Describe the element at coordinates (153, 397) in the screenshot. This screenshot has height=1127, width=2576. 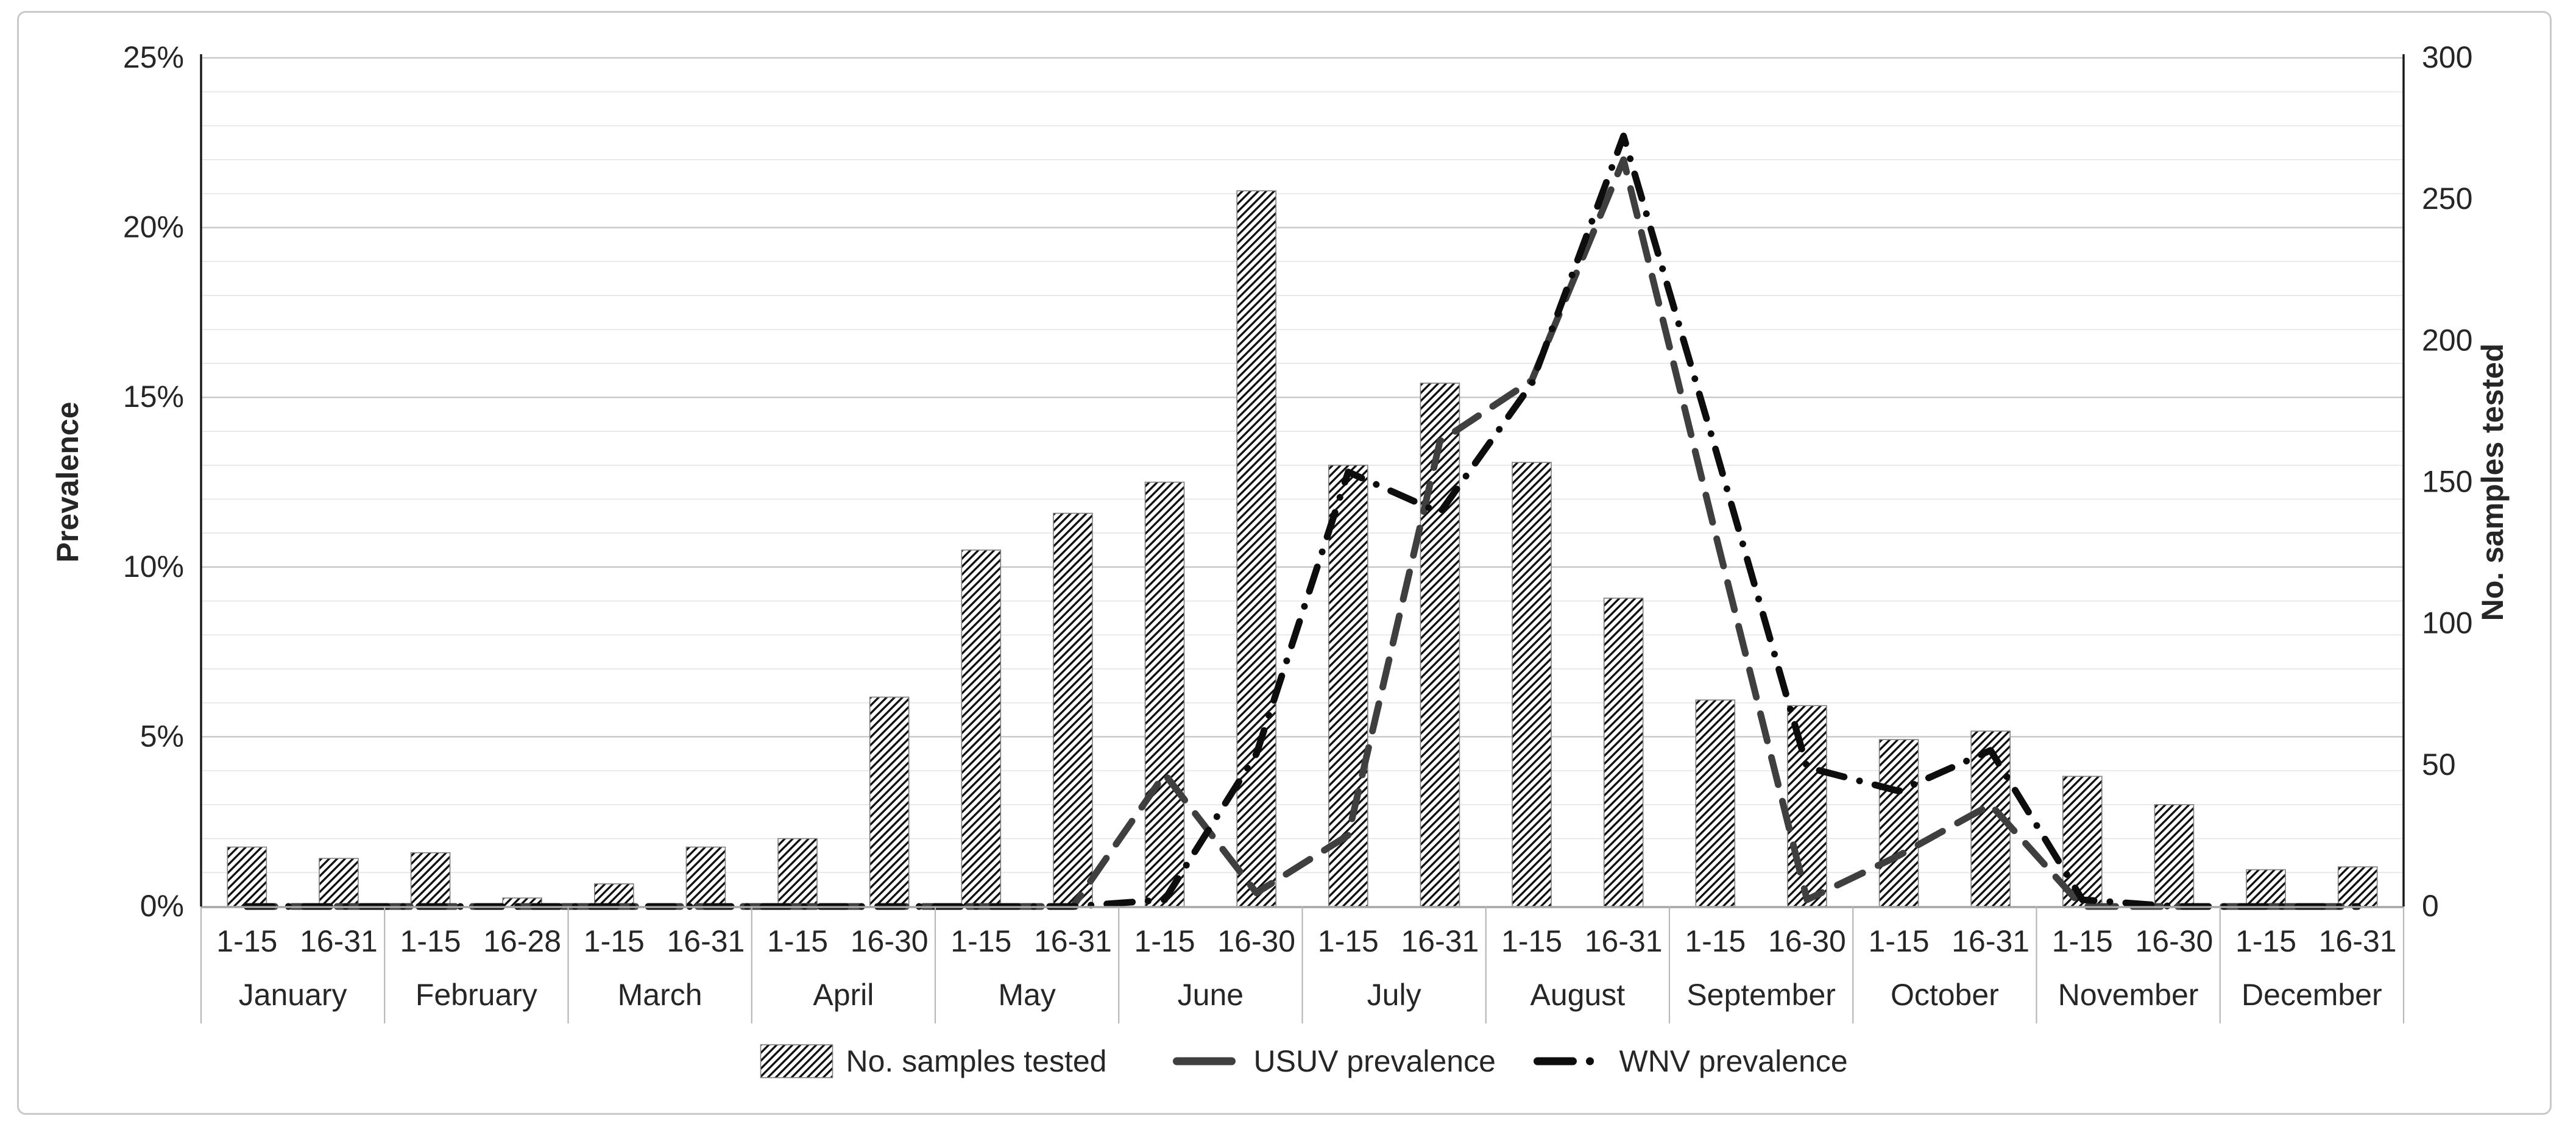
I see `left-tick-label: 15%` at that location.